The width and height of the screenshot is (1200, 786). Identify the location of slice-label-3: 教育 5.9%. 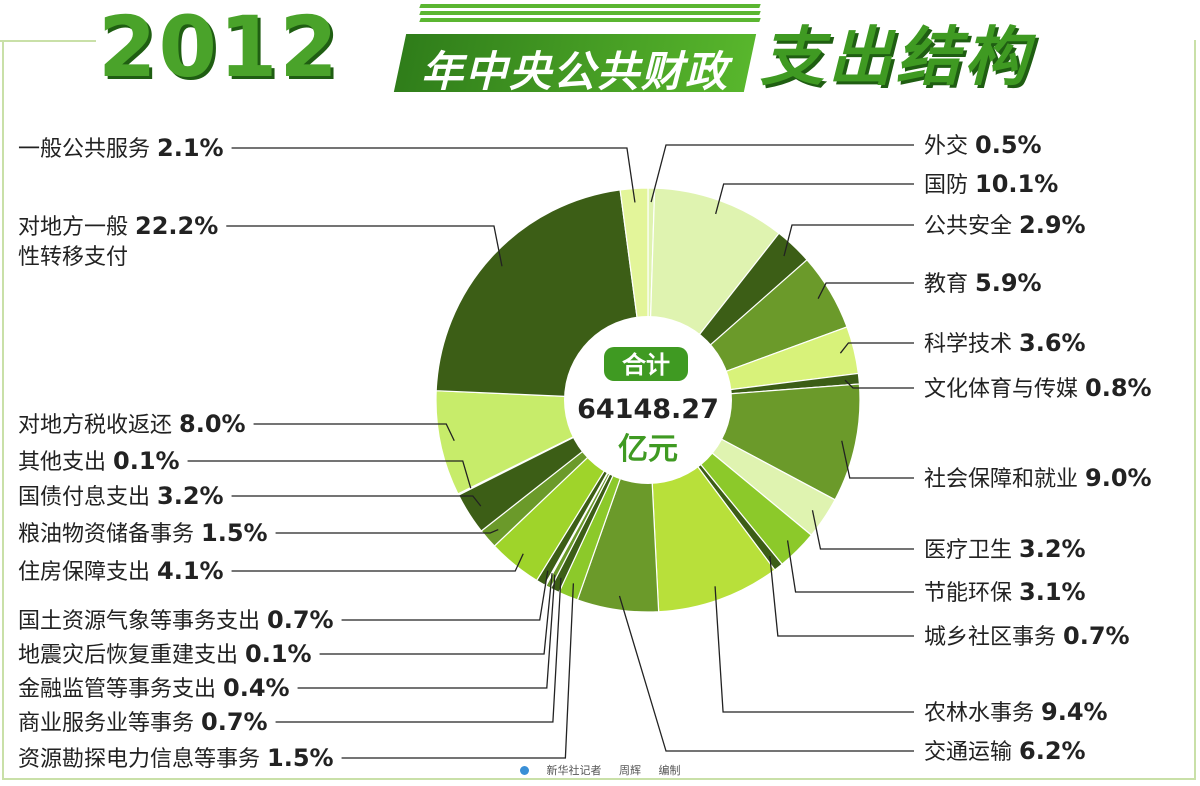
(983, 283).